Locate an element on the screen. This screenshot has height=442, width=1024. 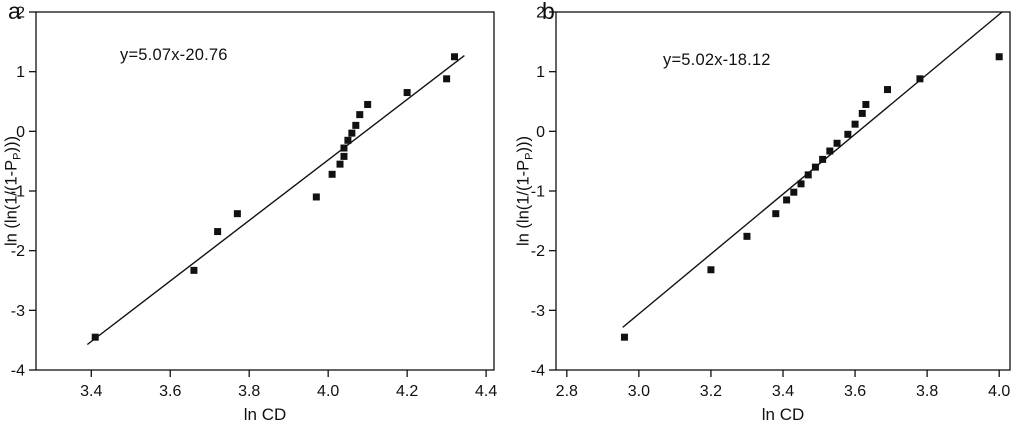
y-axis-label-b: ln (ln(1/(1-PP))) is located at coordinates (524, 191).